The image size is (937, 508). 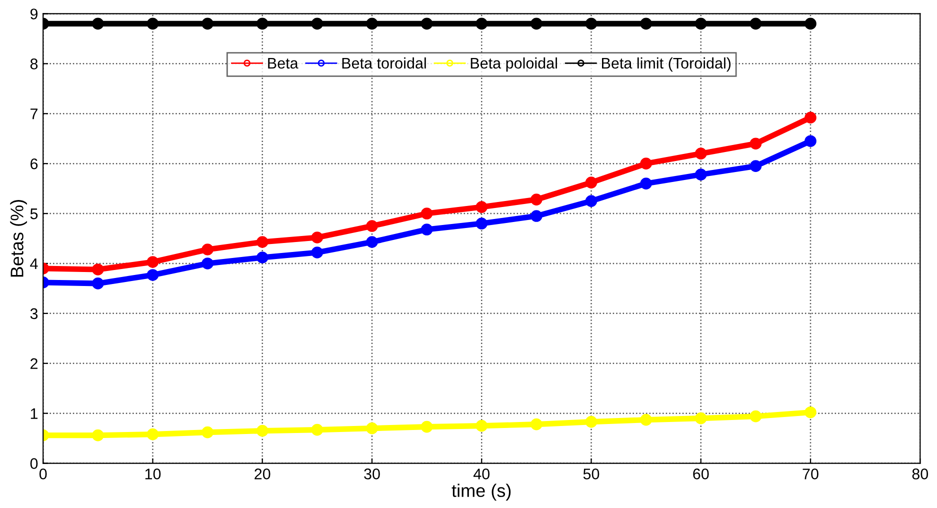 What do you see at coordinates (34, 114) in the screenshot?
I see `y-tick-label: 7` at bounding box center [34, 114].